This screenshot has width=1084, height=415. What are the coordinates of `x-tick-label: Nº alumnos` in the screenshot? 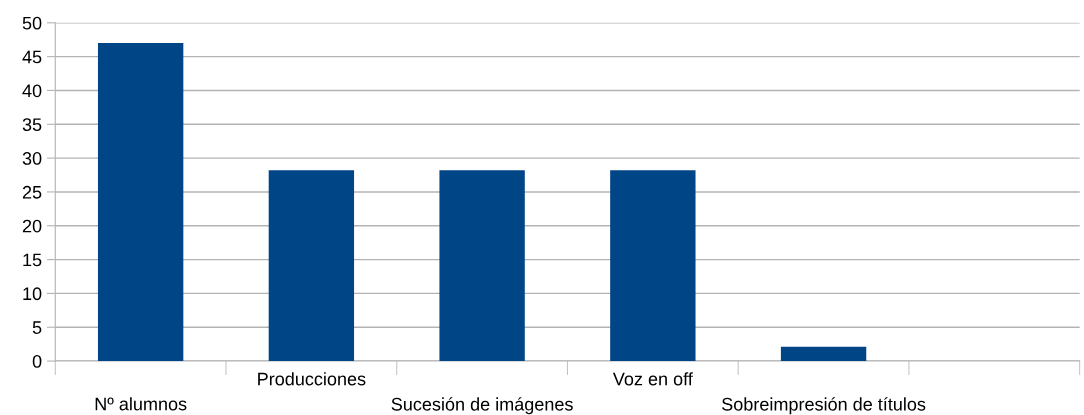 It's located at (141, 404).